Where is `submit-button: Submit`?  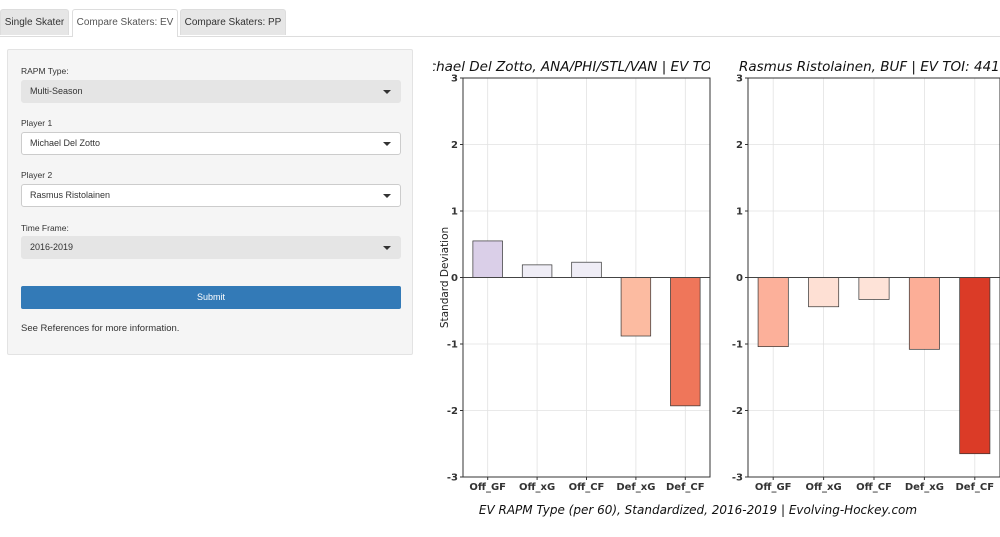 submit-button: Submit is located at coordinates (211, 297).